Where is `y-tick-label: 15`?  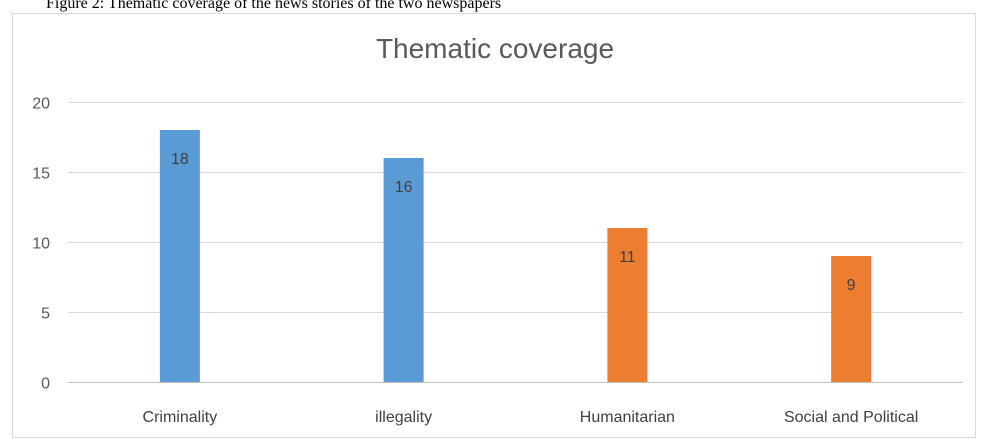
y-tick-label: 15 is located at coordinates (41, 174).